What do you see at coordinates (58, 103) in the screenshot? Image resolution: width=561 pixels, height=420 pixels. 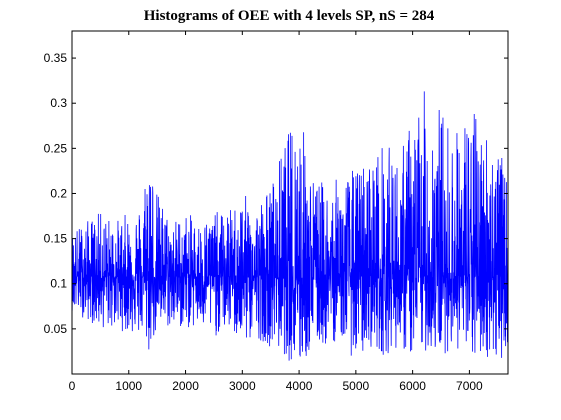 I see `y-tick-label: 0.3` at bounding box center [58, 103].